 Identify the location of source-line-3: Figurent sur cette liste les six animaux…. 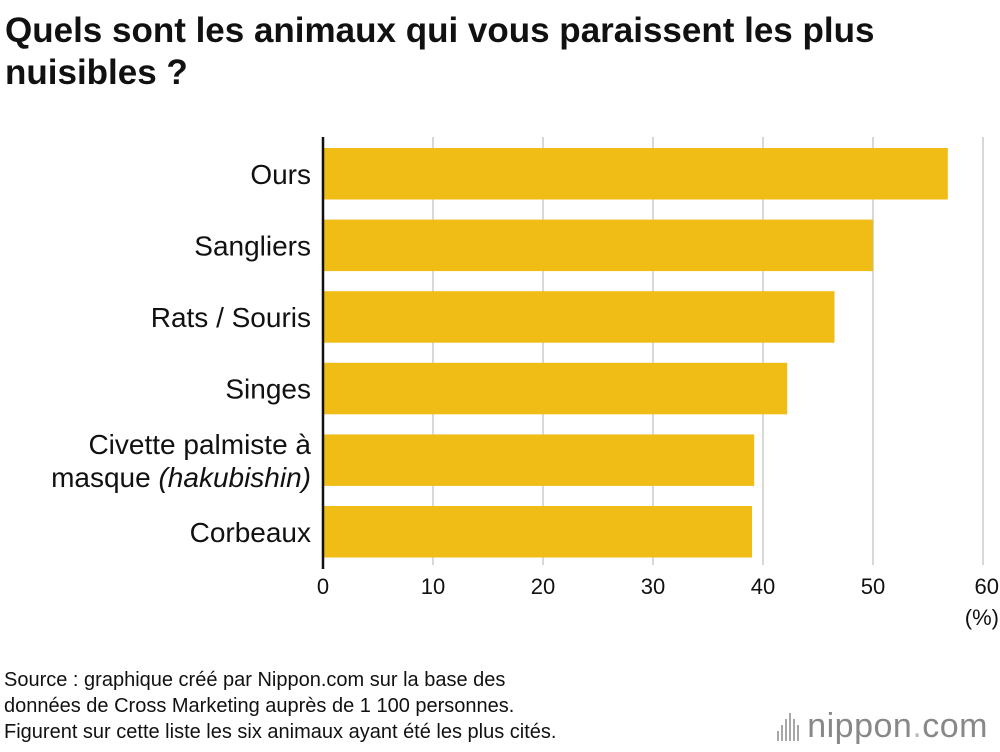
(280, 732).